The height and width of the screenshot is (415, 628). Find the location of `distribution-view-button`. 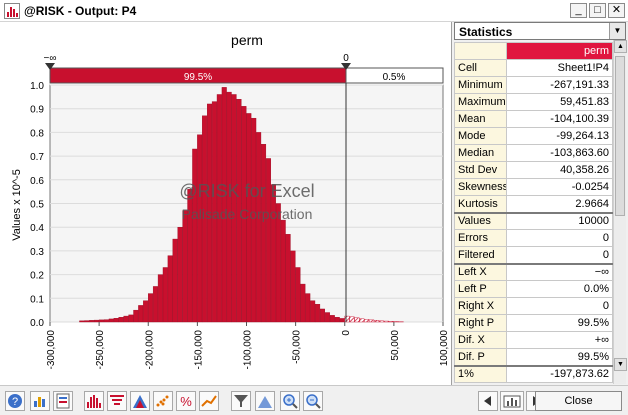

distribution-view-button is located at coordinates (140, 401).